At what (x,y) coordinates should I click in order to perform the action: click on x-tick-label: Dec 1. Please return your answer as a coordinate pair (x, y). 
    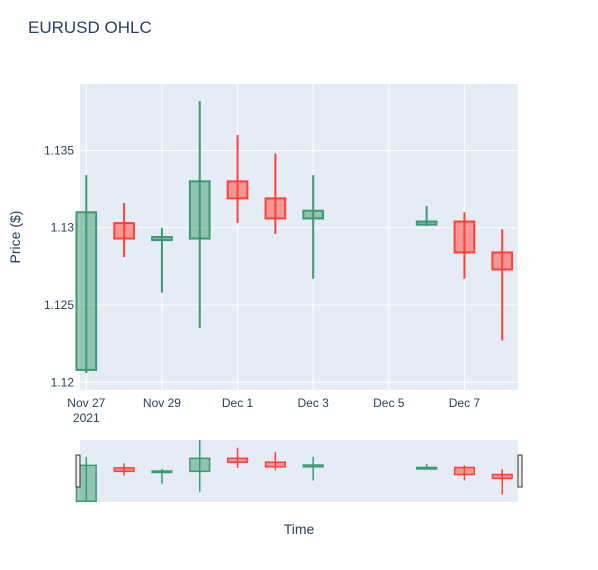
    Looking at the image, I should click on (238, 403).